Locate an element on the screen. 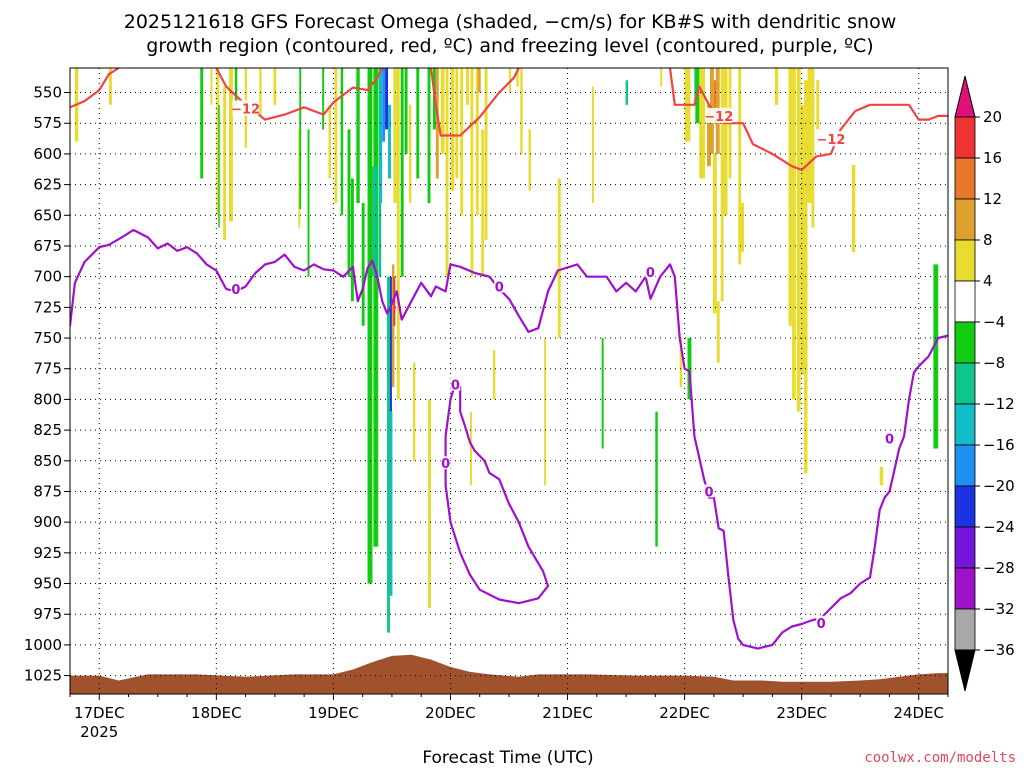 Image resolution: width=1024 pixels, height=768 pixels. colorbar: 20 16 12 8 4 −4 −8 −12 −16 −20 −24 −28 −32 −36 is located at coordinates (984, 383).